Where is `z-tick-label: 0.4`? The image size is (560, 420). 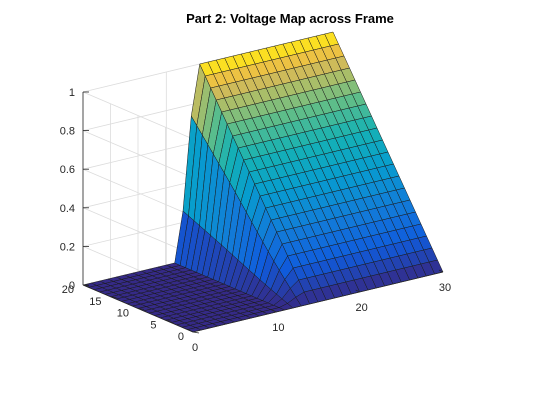 z-tick-label: 0.4 is located at coordinates (67, 209).